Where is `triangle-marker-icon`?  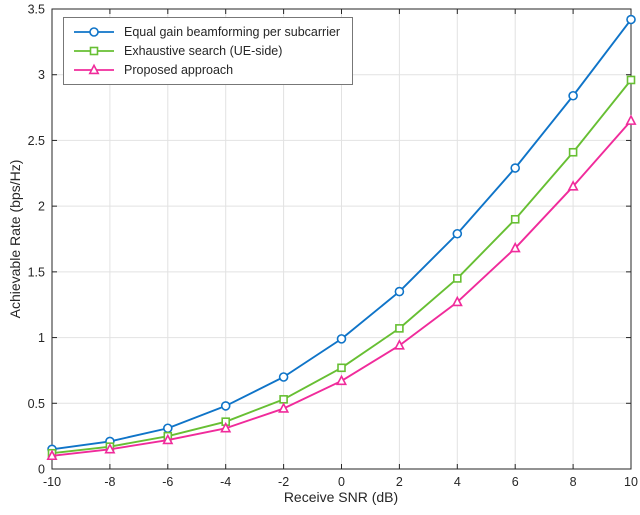 triangle-marker-icon is located at coordinates (94, 69).